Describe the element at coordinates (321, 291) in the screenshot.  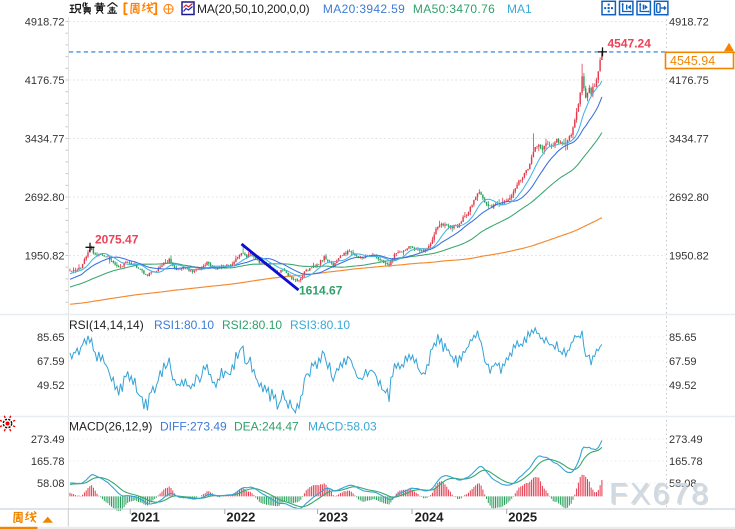
I see `svg-text: 1614.67` at that location.